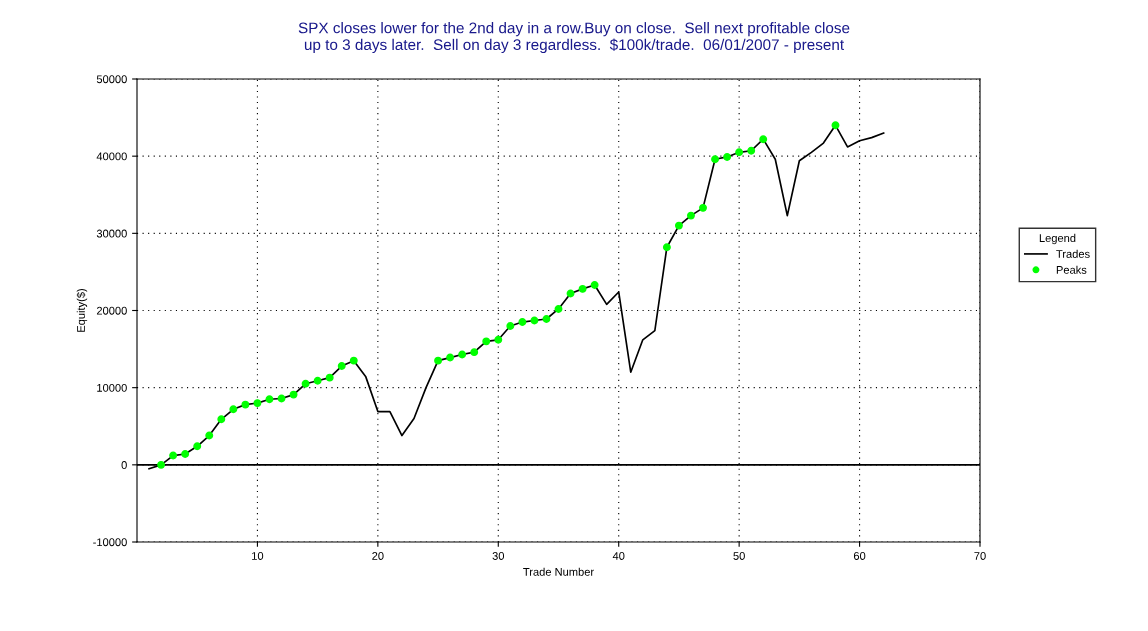 This screenshot has width=1148, height=631. Describe the element at coordinates (1057, 239) in the screenshot. I see `legend-title: Legend` at that location.